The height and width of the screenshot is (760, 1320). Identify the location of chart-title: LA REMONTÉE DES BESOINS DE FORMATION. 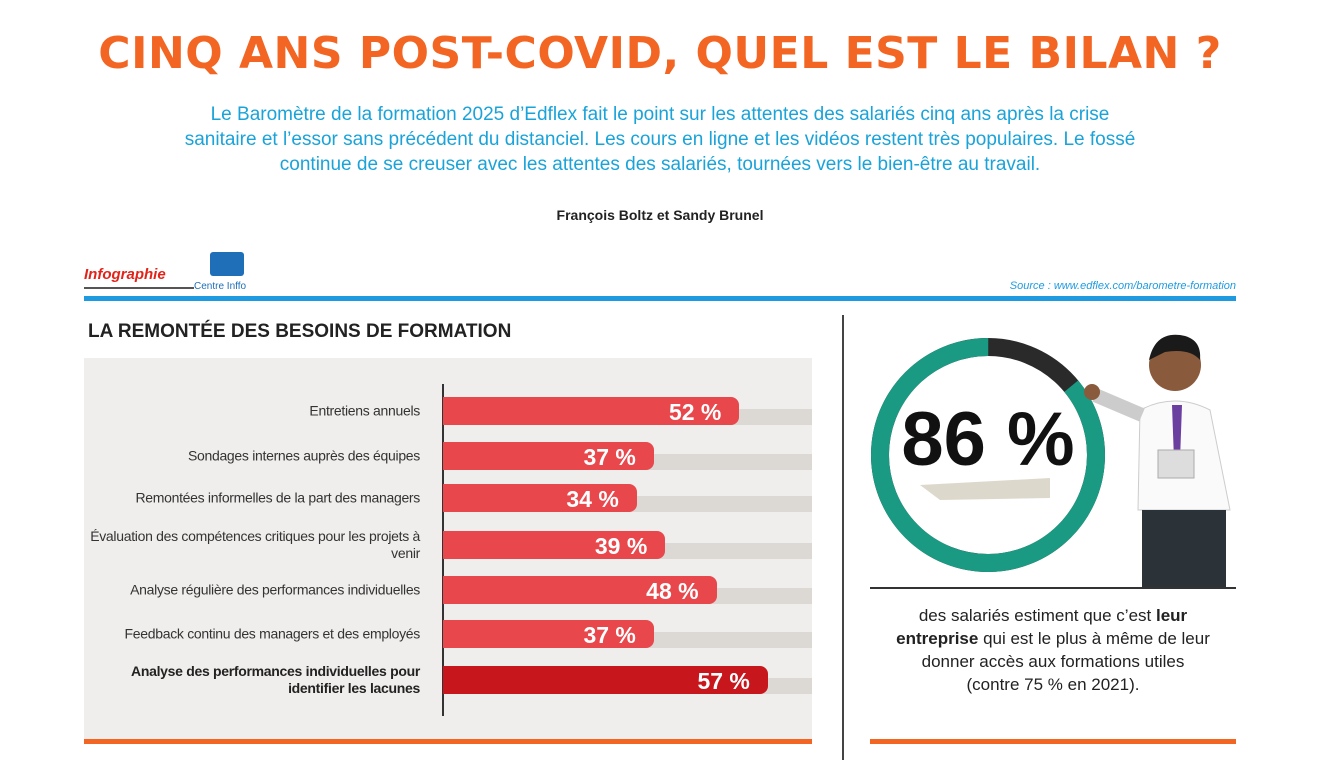
(300, 331).